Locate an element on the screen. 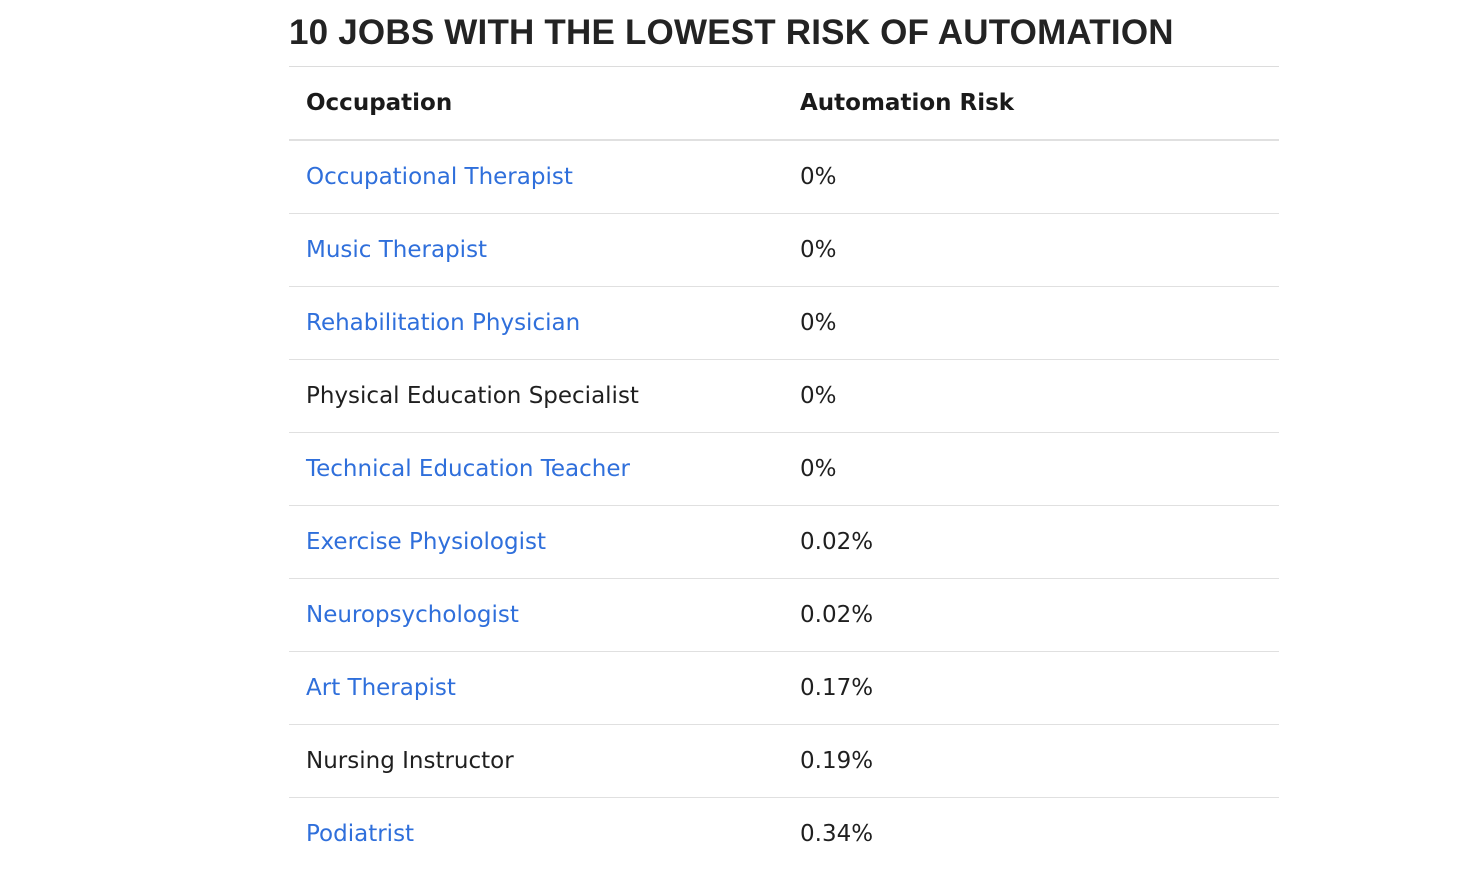 The image size is (1460, 876). occupation-cell: Physical Education Specialist is located at coordinates (536, 396).